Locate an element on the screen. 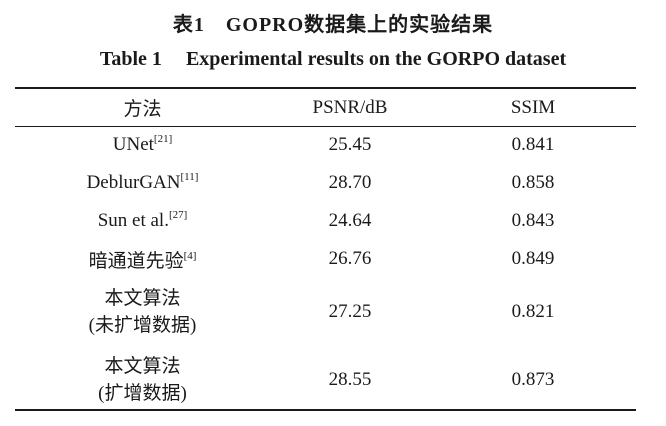 The width and height of the screenshot is (666, 426). method-cell: DeblurGAN[11] is located at coordinates (142, 182).